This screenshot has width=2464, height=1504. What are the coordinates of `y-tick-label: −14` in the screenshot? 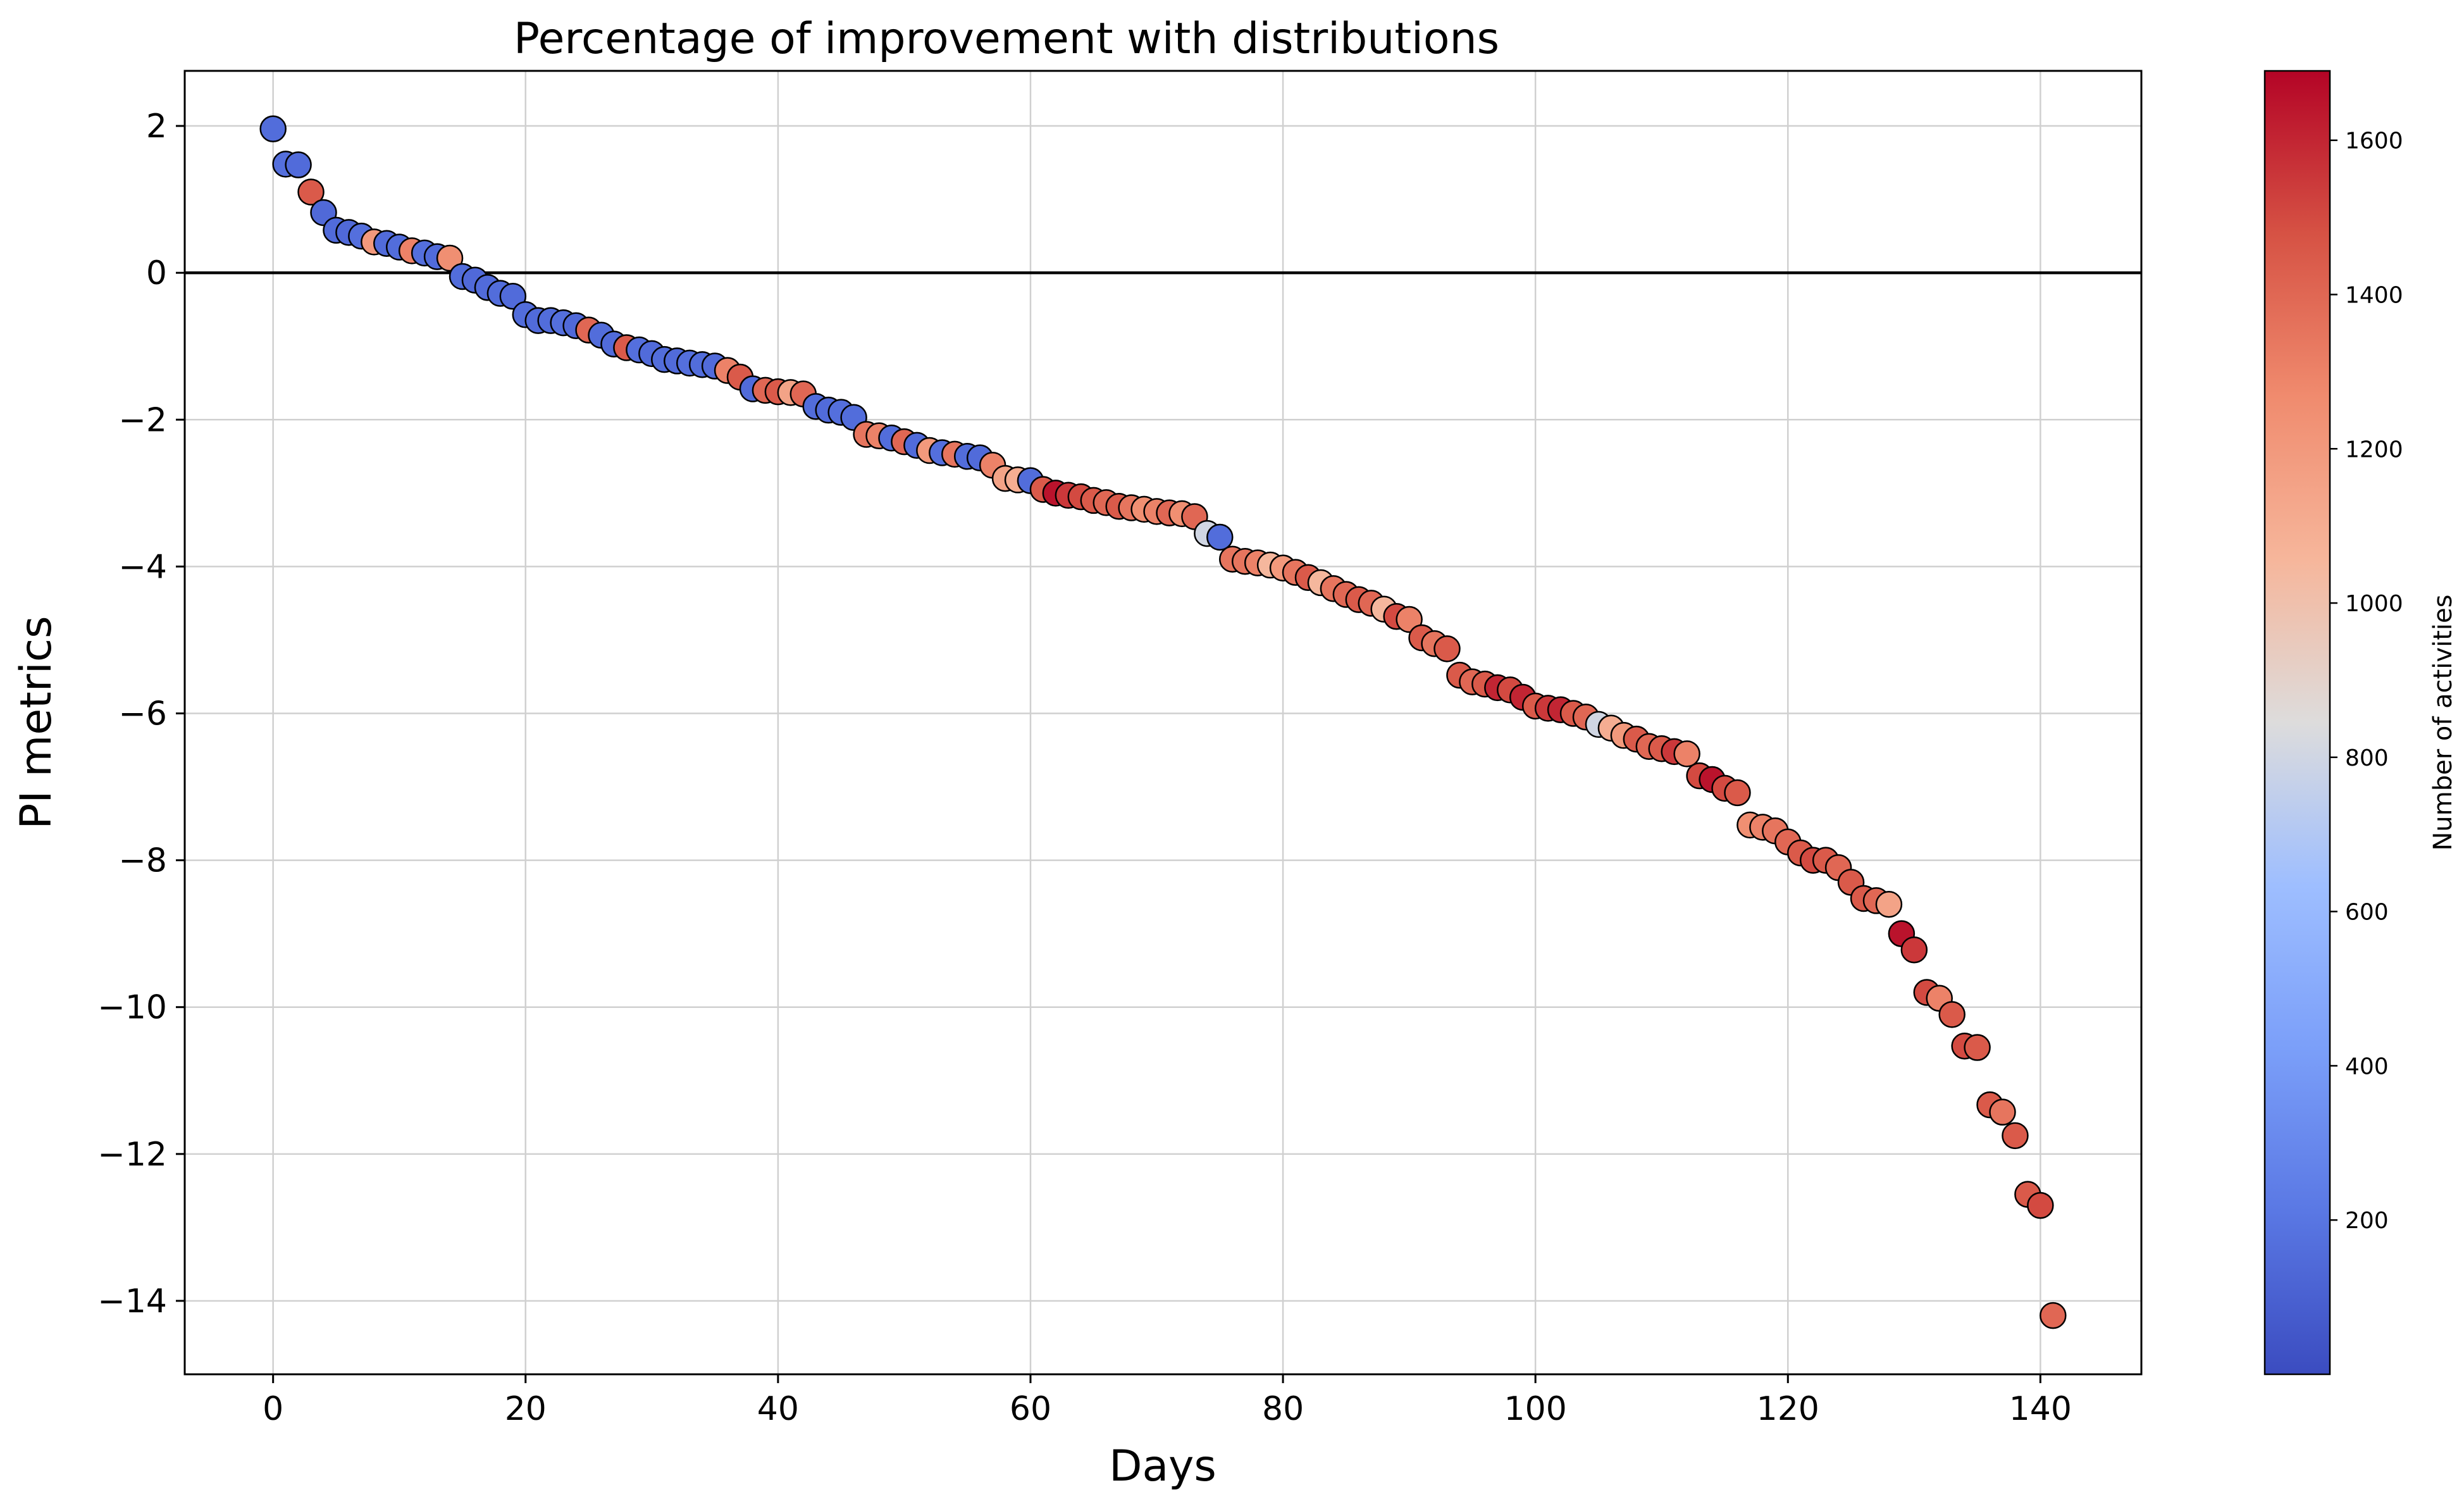 It's located at (132, 1302).